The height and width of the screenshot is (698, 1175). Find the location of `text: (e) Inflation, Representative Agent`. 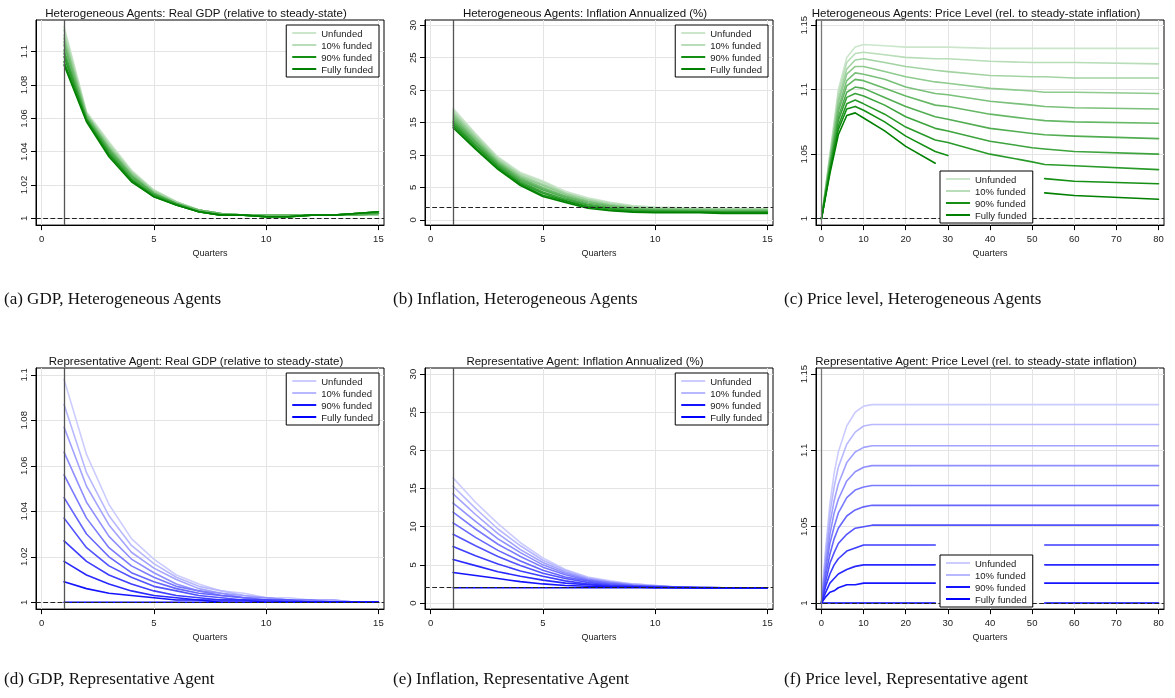

text: (e) Inflation, Representative Agent is located at coordinates (512, 679).